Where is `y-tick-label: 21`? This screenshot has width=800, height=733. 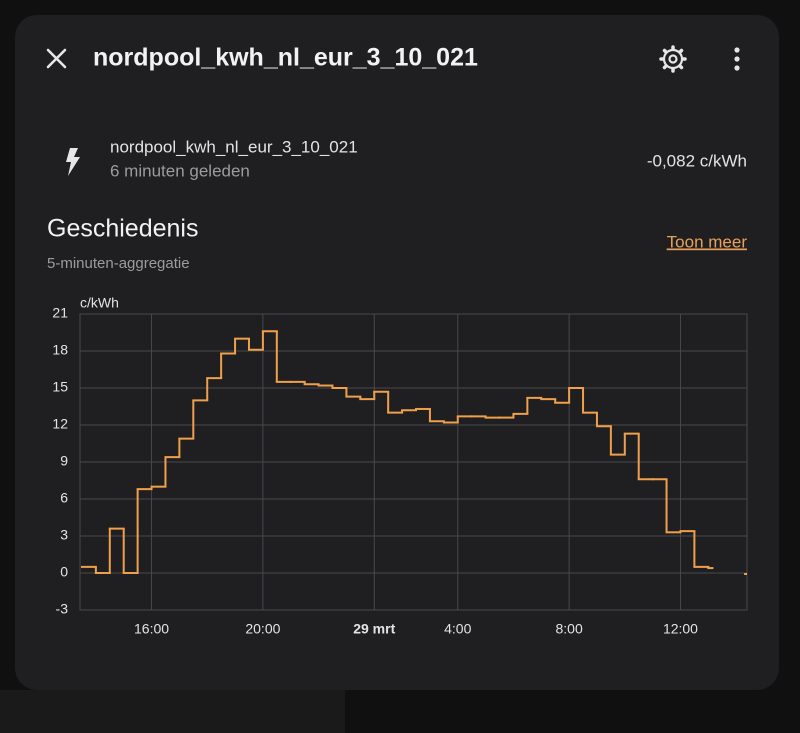 y-tick-label: 21 is located at coordinates (60, 313).